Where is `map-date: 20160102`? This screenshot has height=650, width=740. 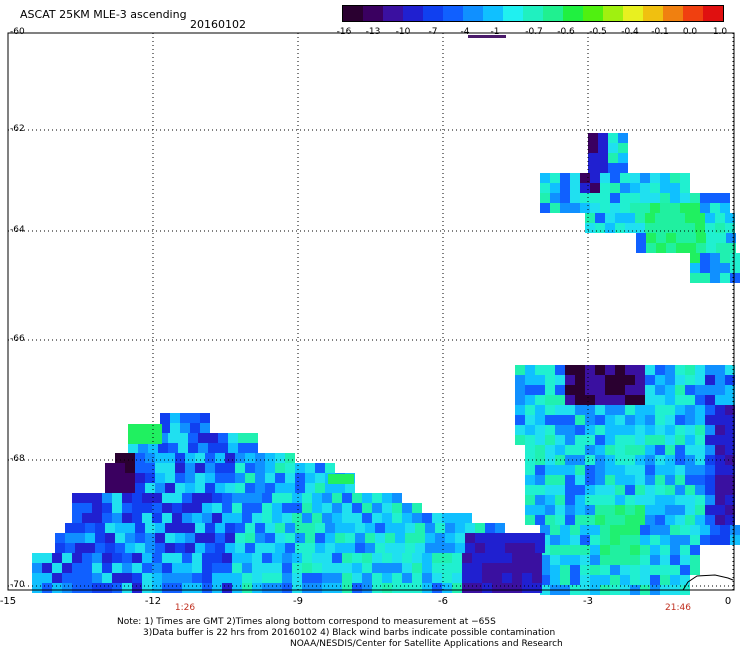 map-date: 20160102 is located at coordinates (218, 24).